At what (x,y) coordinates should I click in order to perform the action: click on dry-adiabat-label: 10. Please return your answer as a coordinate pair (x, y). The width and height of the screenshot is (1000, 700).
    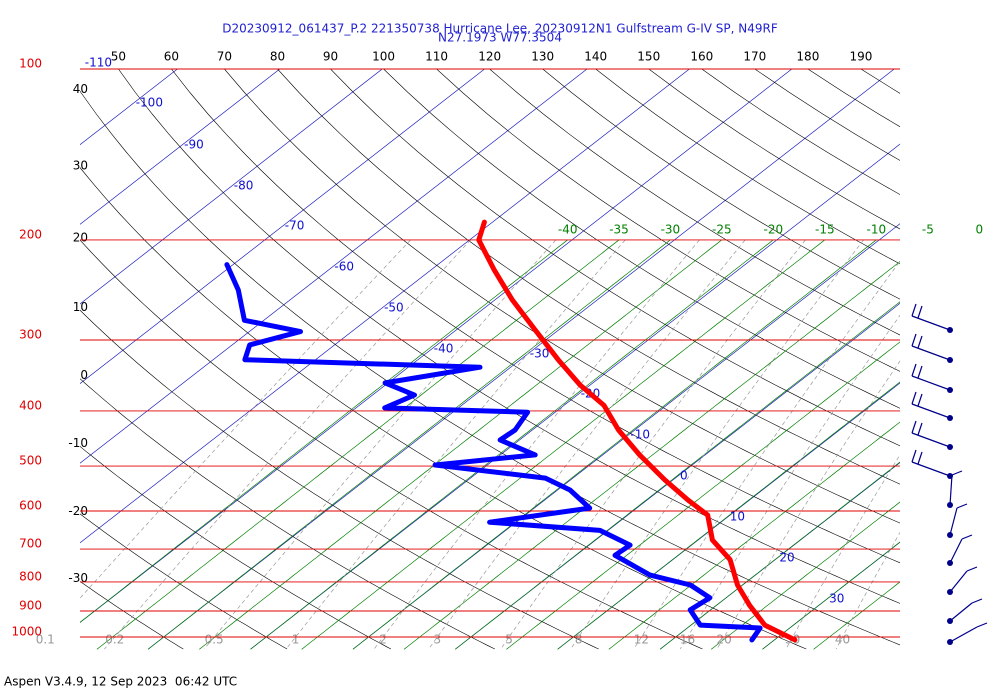
    Looking at the image, I should click on (80, 307).